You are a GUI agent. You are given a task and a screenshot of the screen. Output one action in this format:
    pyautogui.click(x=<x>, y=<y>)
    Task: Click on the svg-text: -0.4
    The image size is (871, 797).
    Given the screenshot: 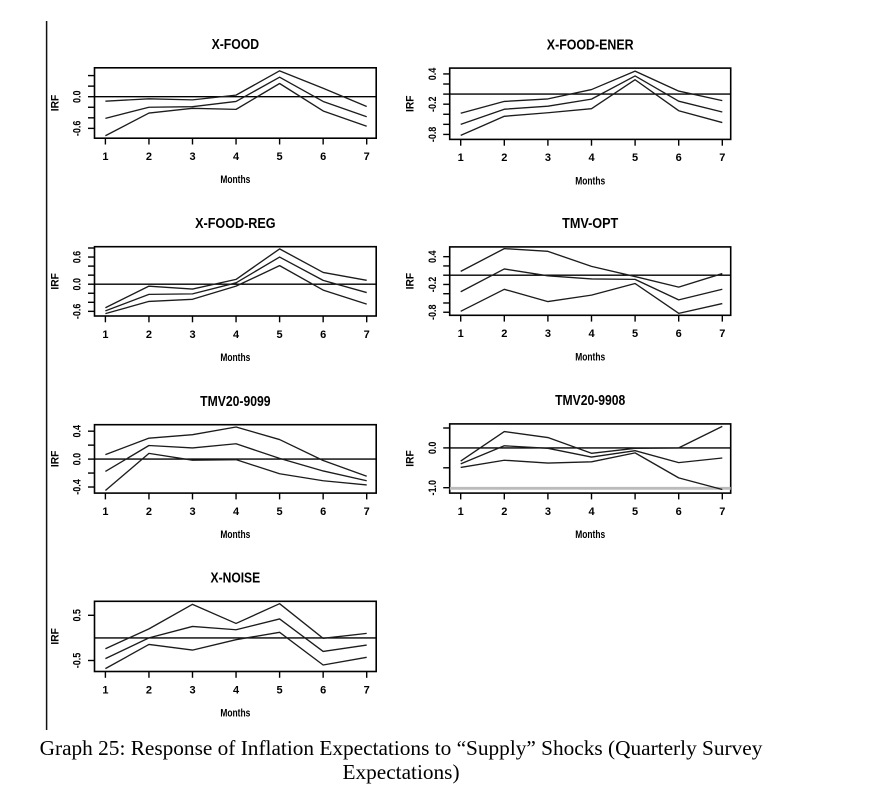 What is the action you would take?
    pyautogui.click(x=78, y=487)
    